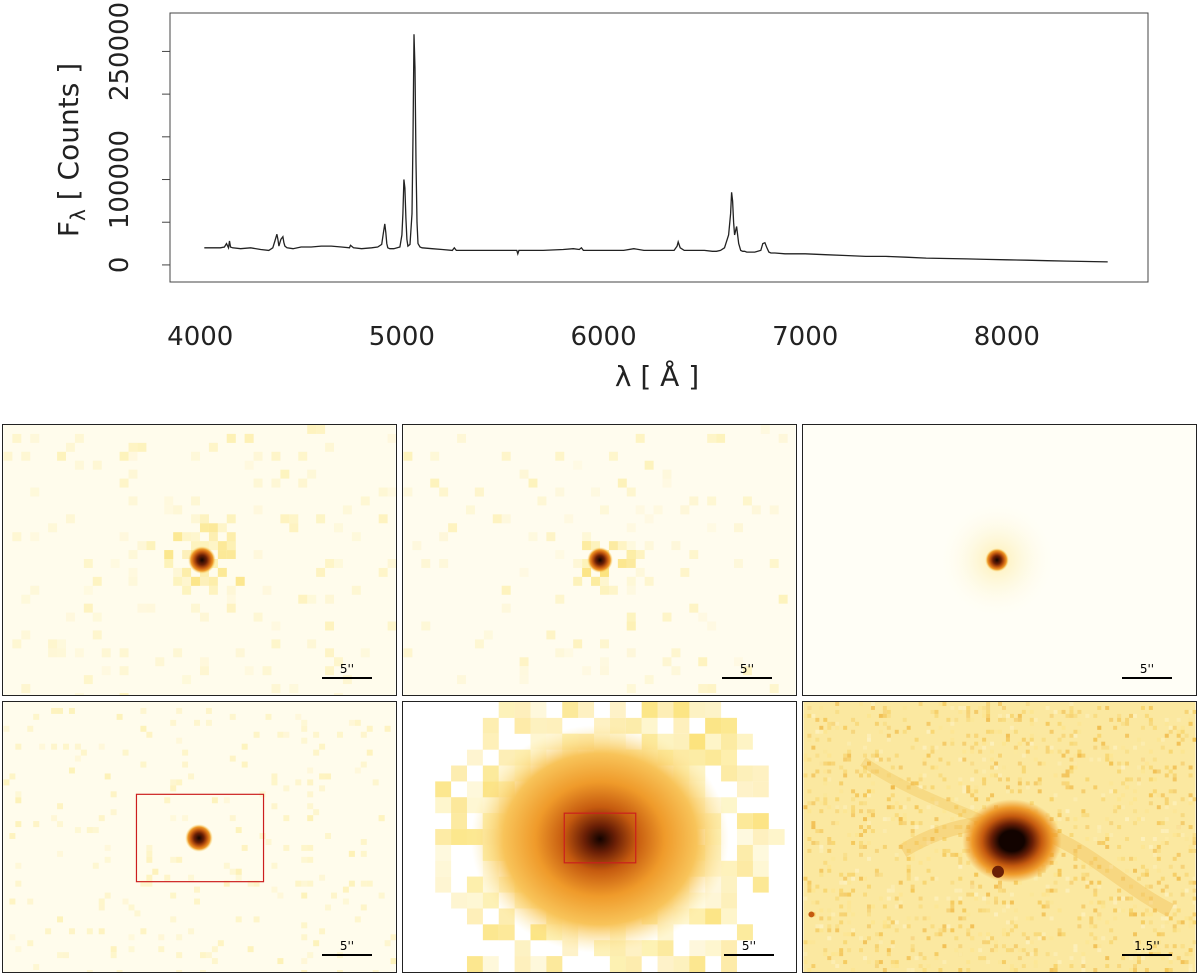 This screenshot has width=1200, height=980. I want to click on x-tick-label: 7000, so click(805, 337).